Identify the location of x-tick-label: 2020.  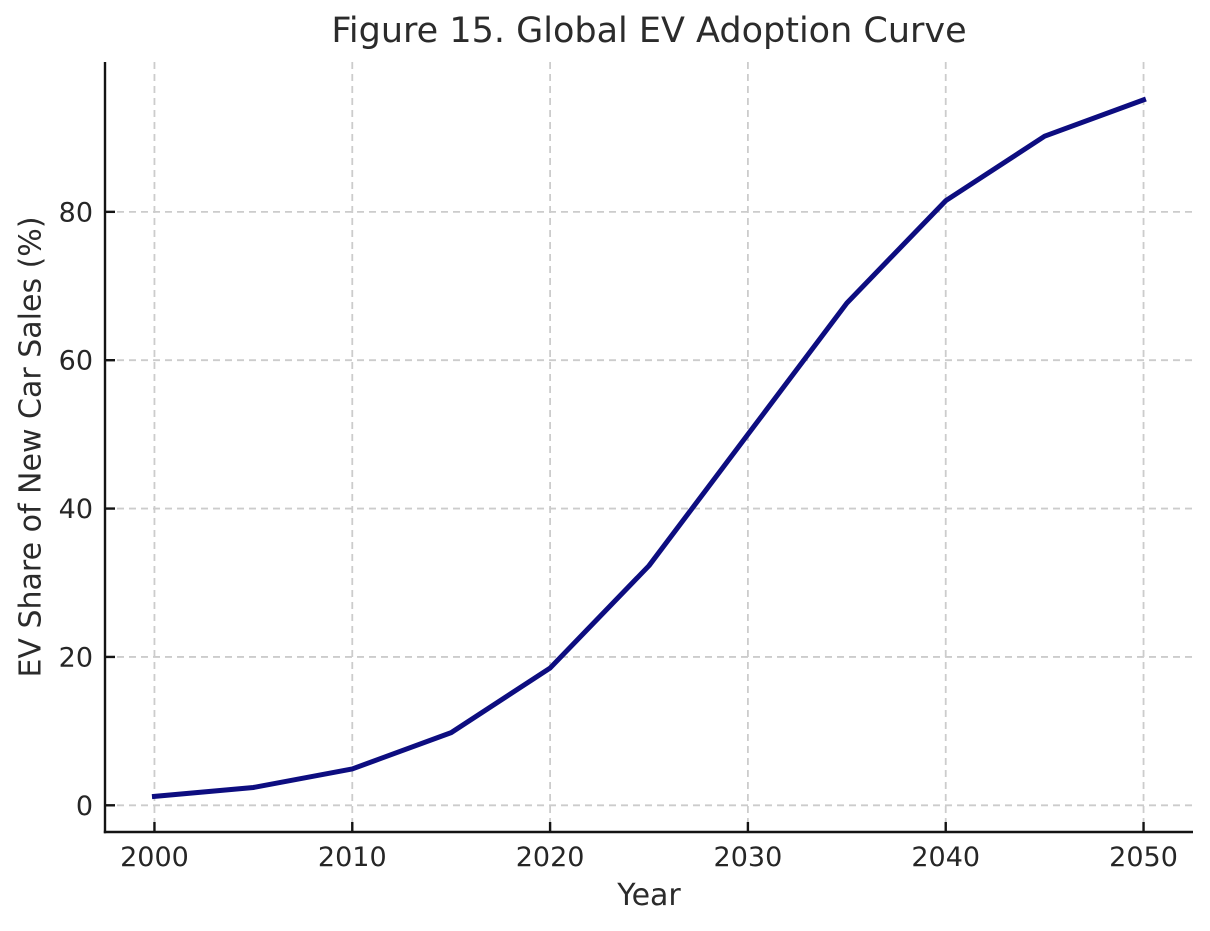
(550, 857).